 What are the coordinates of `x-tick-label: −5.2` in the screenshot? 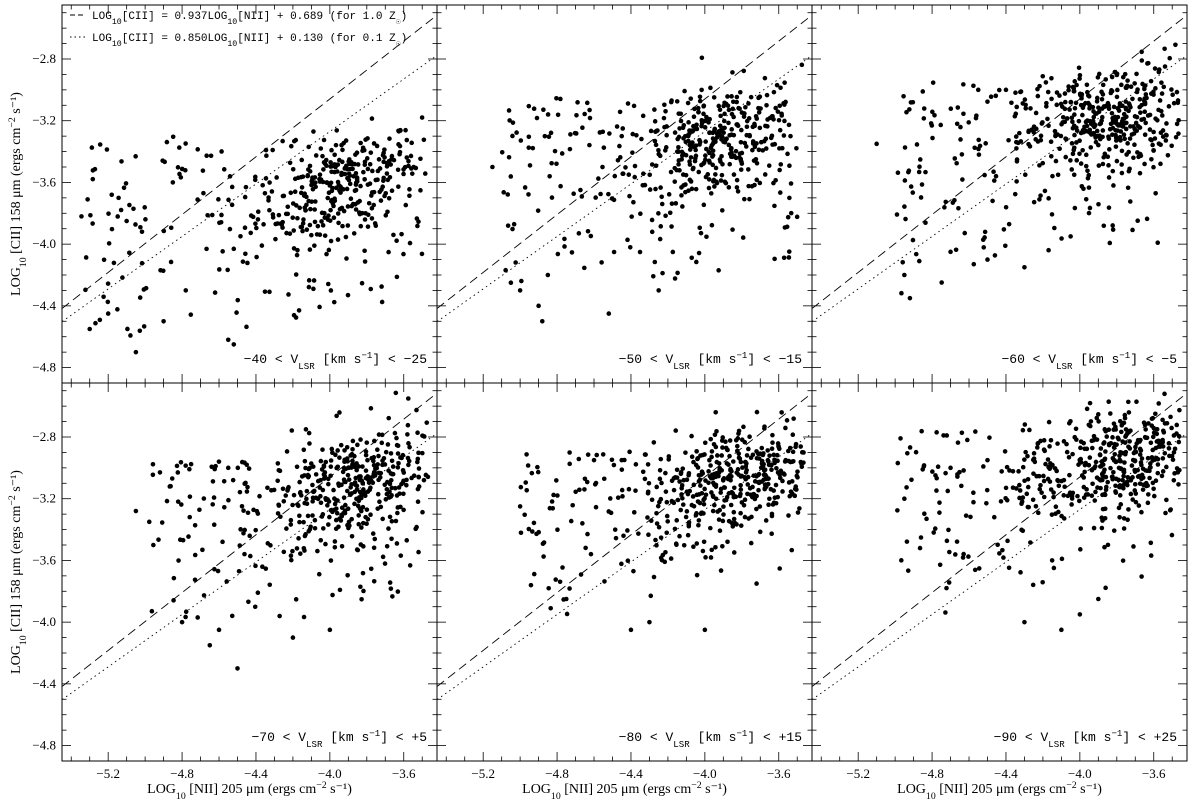 It's located at (483, 773).